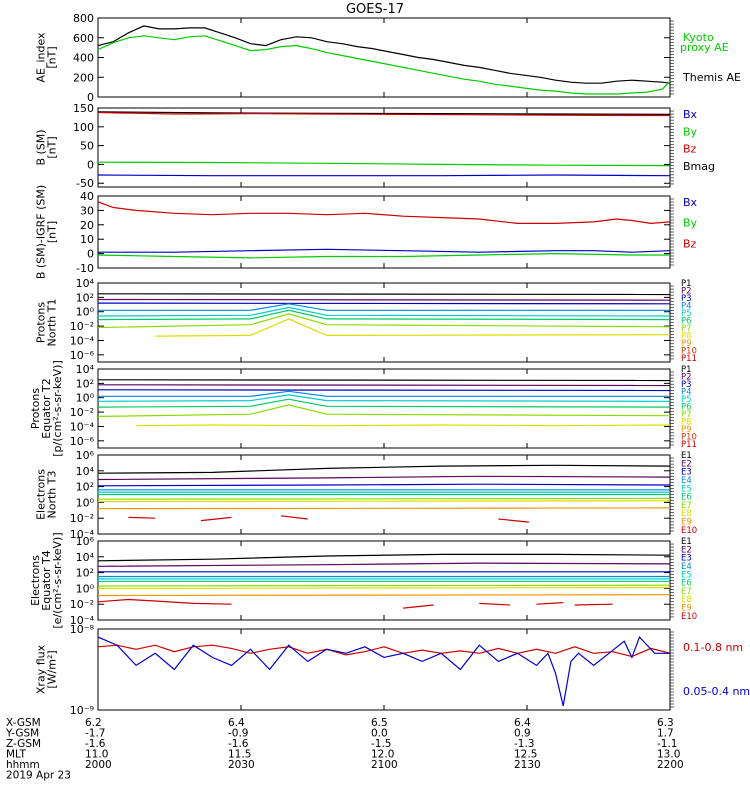 The width and height of the screenshot is (750, 800). What do you see at coordinates (87, 210) in the screenshot?
I see `y-tick-label: 30` at bounding box center [87, 210].